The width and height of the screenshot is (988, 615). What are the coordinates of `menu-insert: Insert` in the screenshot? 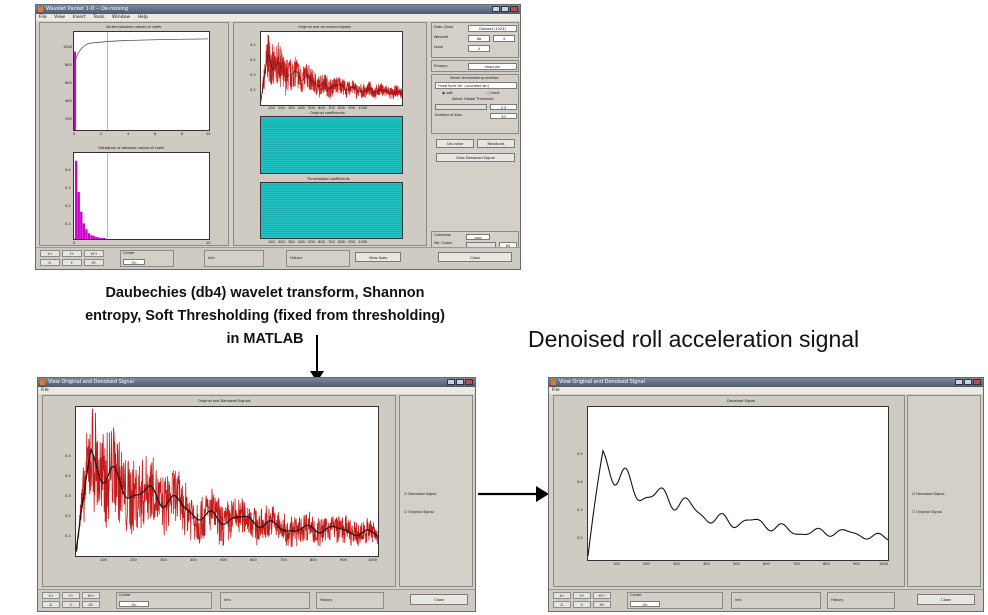 It's located at (79, 17).